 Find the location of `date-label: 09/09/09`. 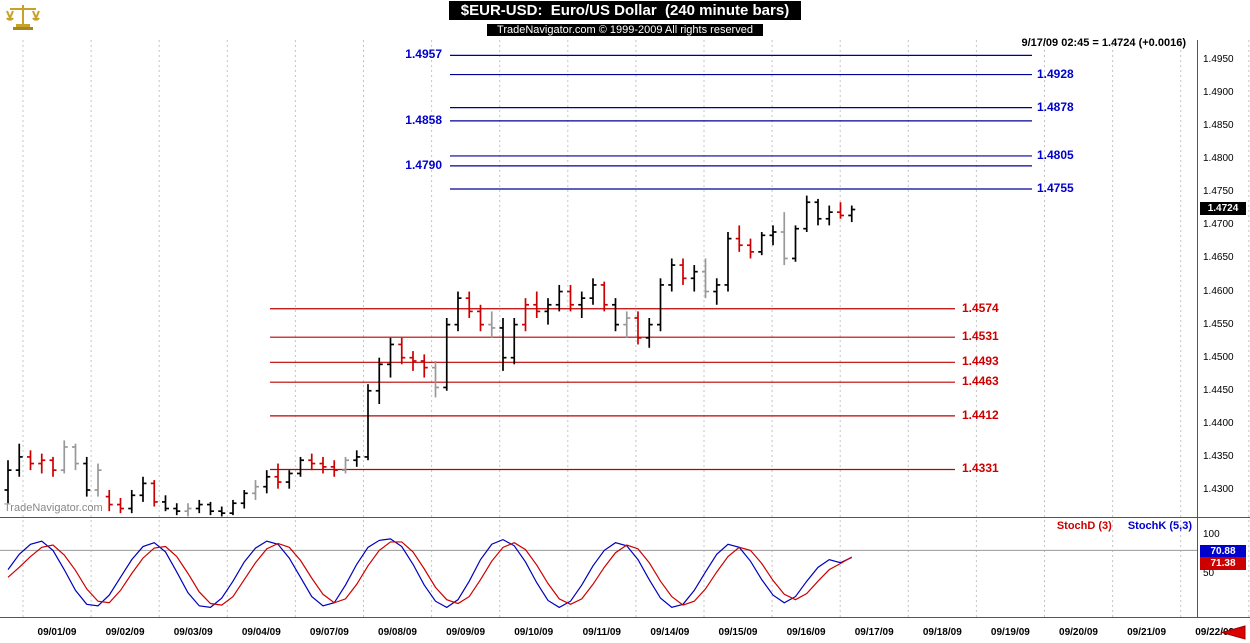

date-label: 09/09/09 is located at coordinates (466, 632).